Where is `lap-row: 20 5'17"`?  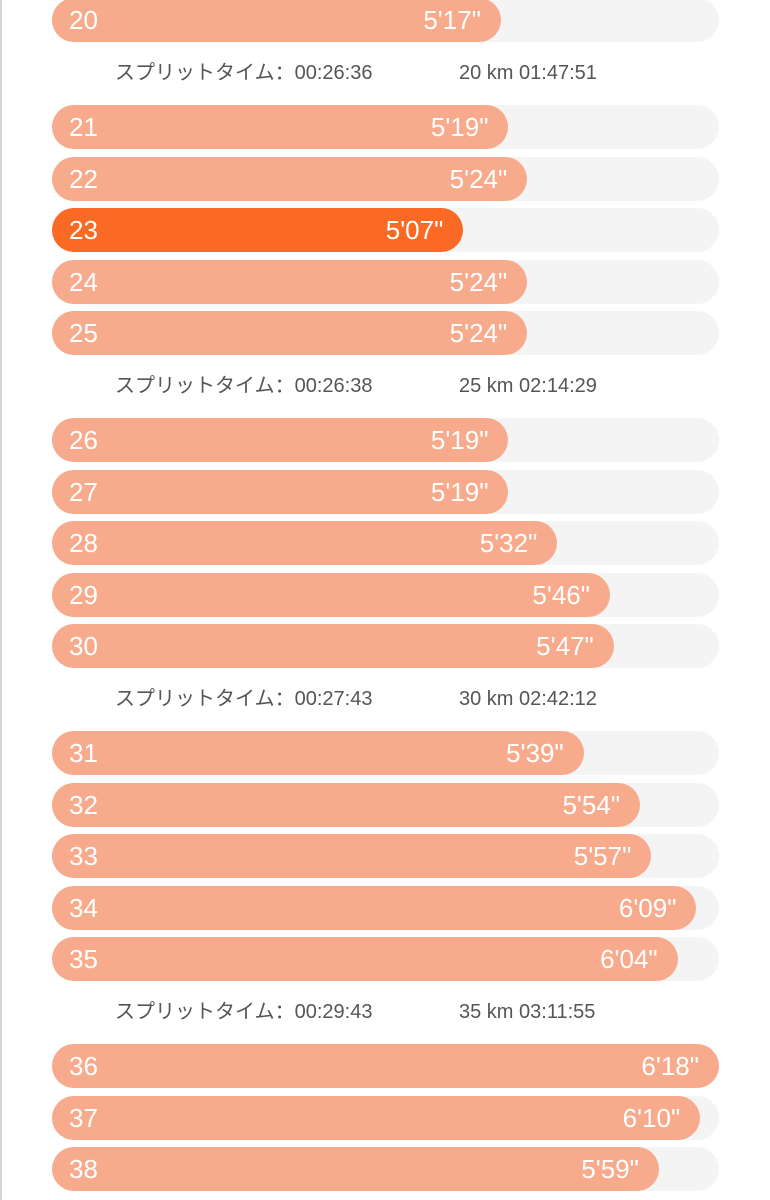
lap-row: 20 5'17" is located at coordinates (385, 21).